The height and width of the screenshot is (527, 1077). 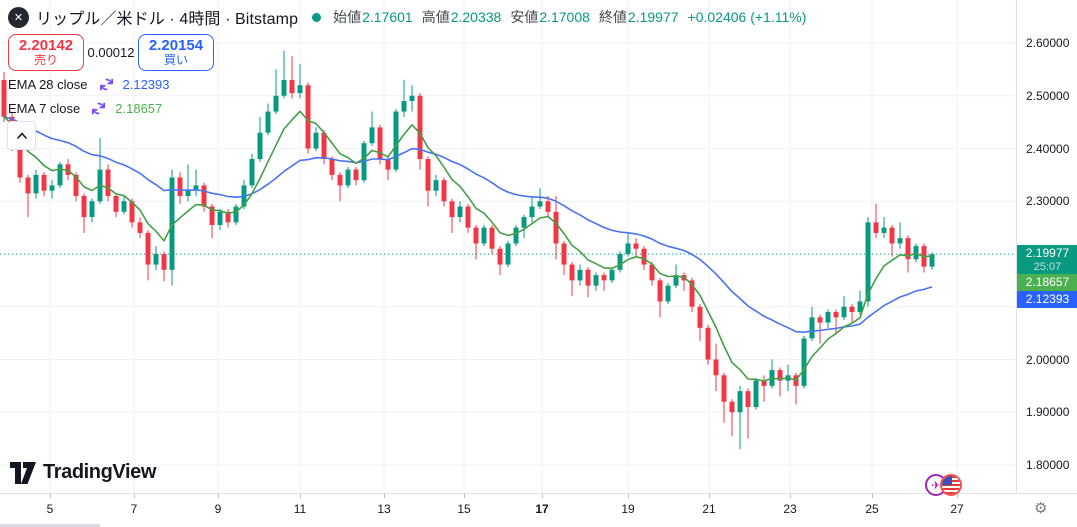 I want to click on sell-label: 売り, so click(x=45, y=60).